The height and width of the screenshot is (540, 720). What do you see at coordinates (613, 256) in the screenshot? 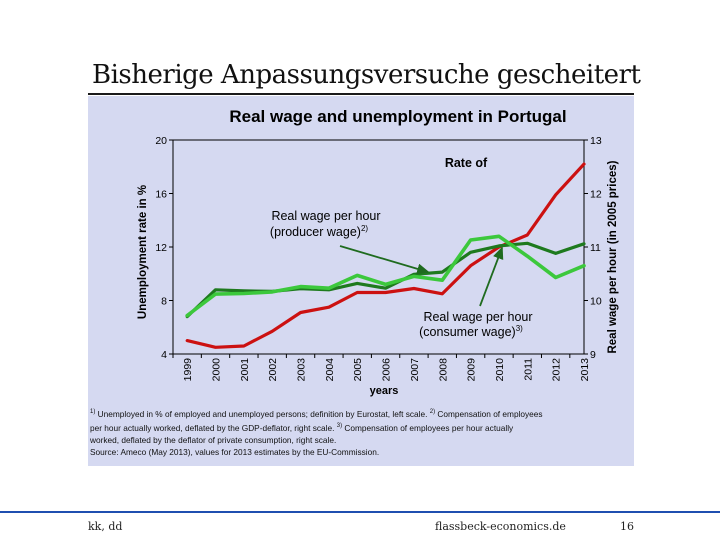
I see `y-axis-right-label: Real wage per hour (in 2005 prices)` at bounding box center [613, 256].